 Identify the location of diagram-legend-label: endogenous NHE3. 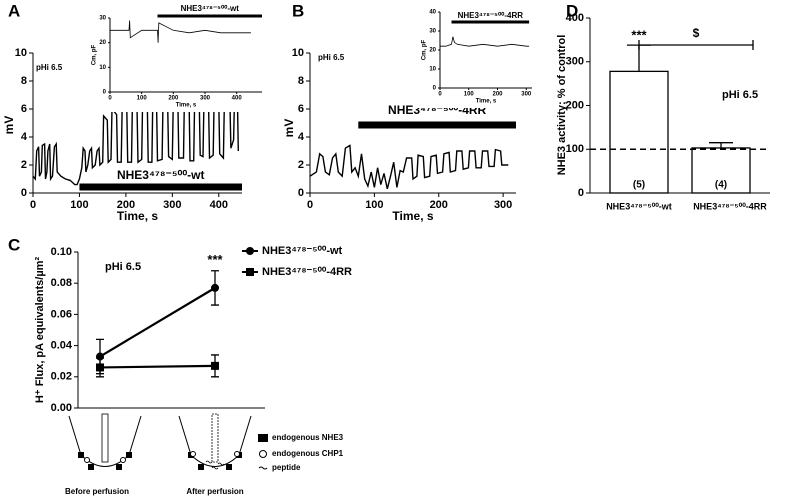
(308, 437).